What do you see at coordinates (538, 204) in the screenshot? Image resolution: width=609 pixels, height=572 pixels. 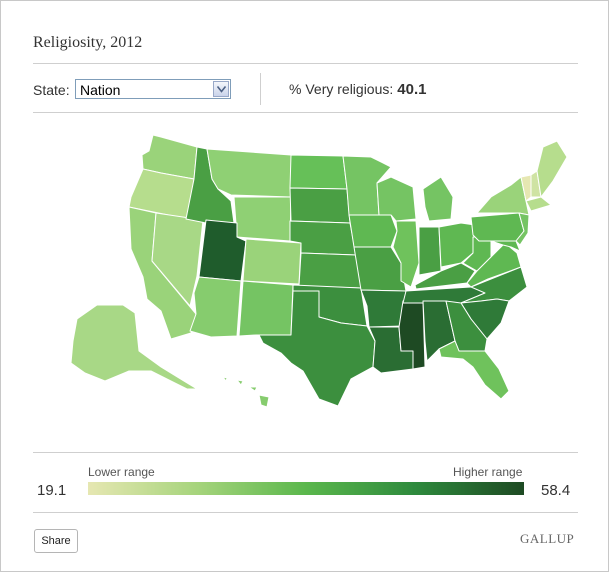 I see `state-massachusetts` at bounding box center [538, 204].